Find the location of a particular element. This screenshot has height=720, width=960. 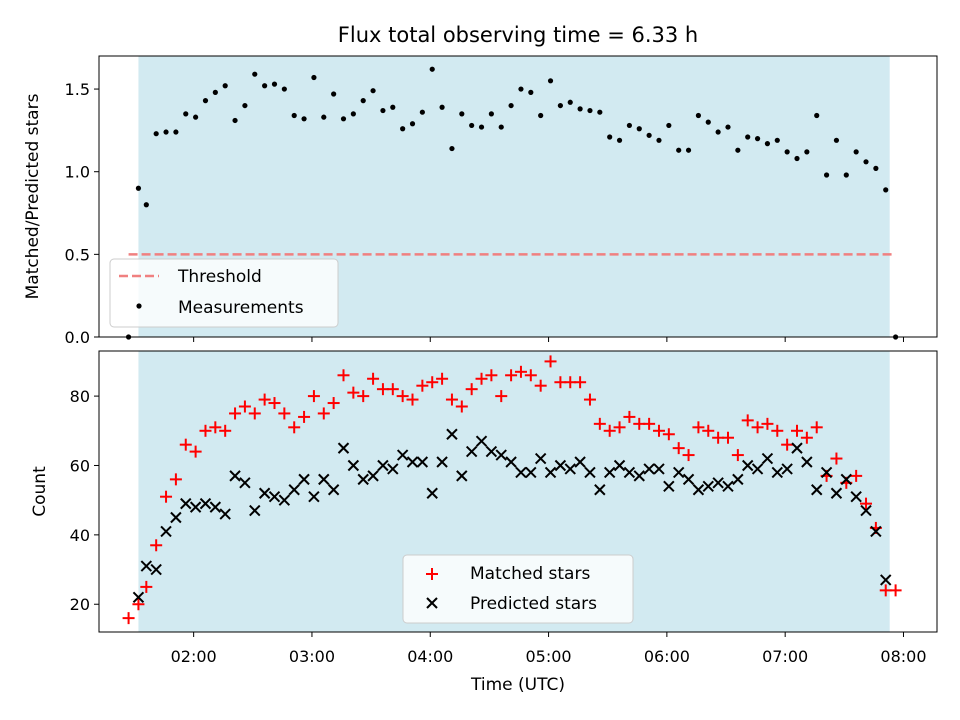

chart-title: Flux total observing time = 6.33 h is located at coordinates (518, 35).